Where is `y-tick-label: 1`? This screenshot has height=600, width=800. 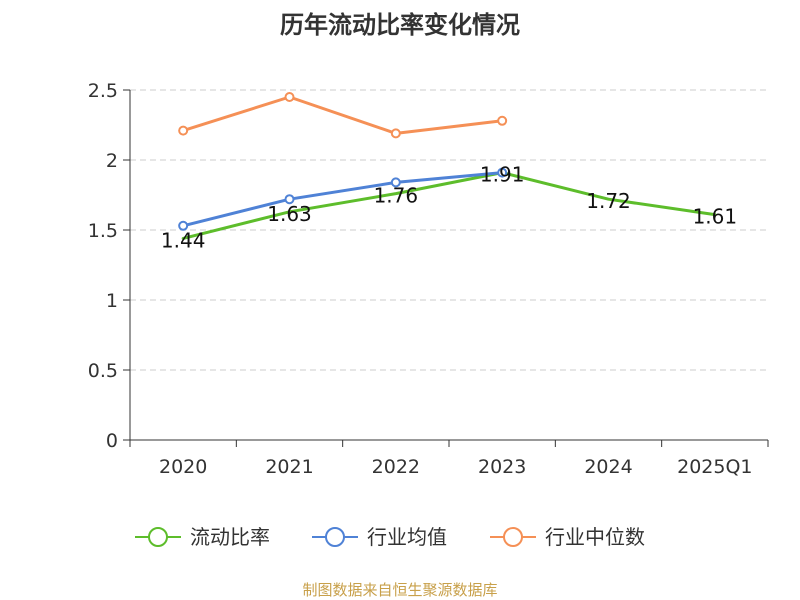
y-tick-label: 1 is located at coordinates (112, 301).